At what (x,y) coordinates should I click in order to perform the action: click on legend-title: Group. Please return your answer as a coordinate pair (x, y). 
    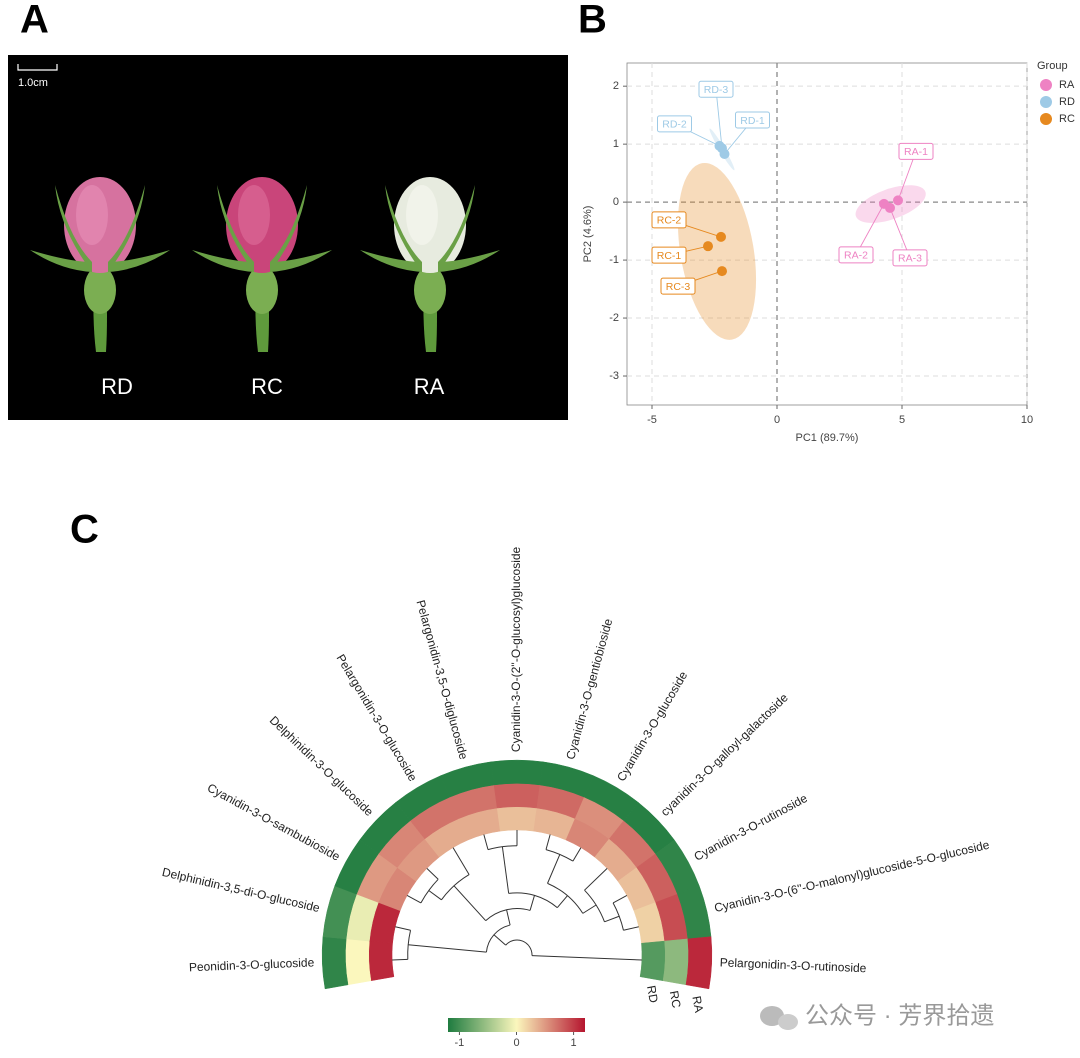
    Looking at the image, I should click on (1052, 66).